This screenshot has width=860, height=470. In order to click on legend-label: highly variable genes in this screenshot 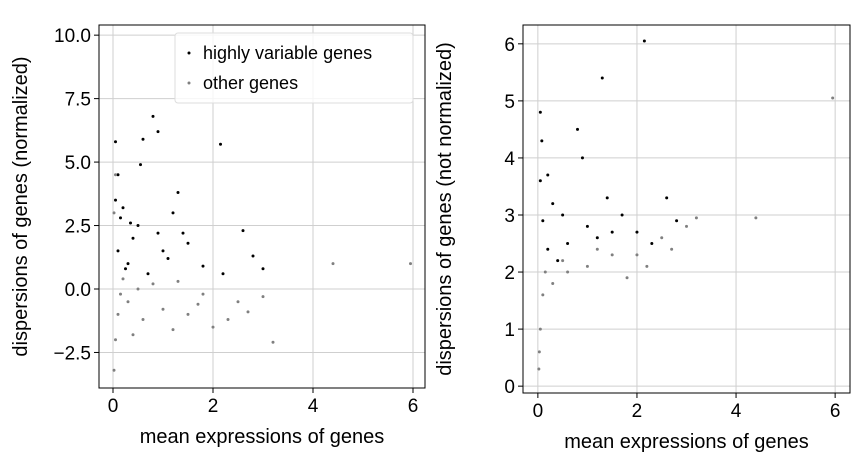, I will do `click(287, 53)`.